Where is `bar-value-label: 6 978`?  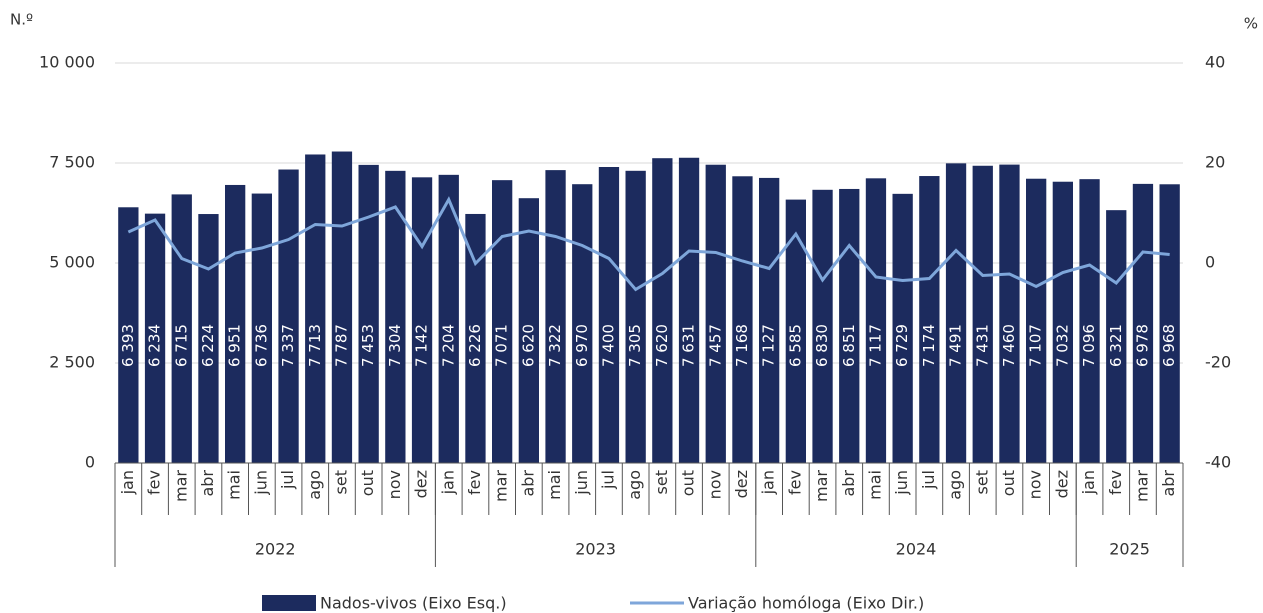 bar-value-label: 6 978 is located at coordinates (1142, 345).